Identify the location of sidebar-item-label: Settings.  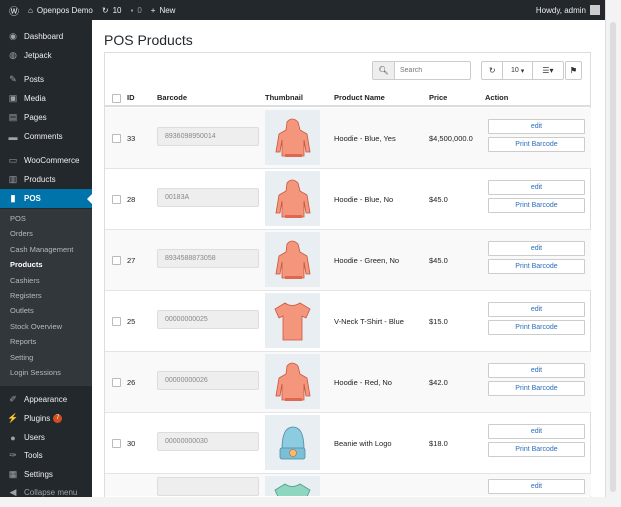
(38, 474).